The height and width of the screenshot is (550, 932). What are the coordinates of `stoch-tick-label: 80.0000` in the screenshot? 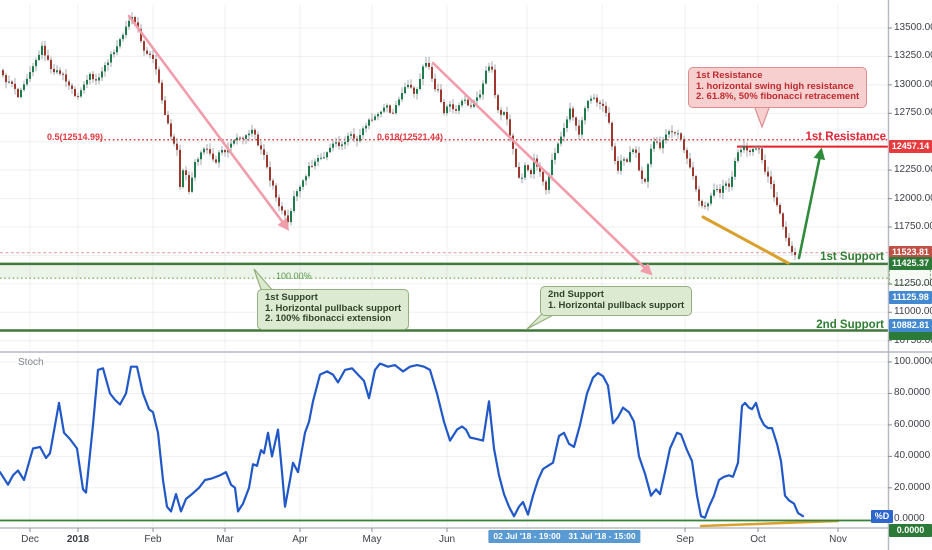 It's located at (912, 393).